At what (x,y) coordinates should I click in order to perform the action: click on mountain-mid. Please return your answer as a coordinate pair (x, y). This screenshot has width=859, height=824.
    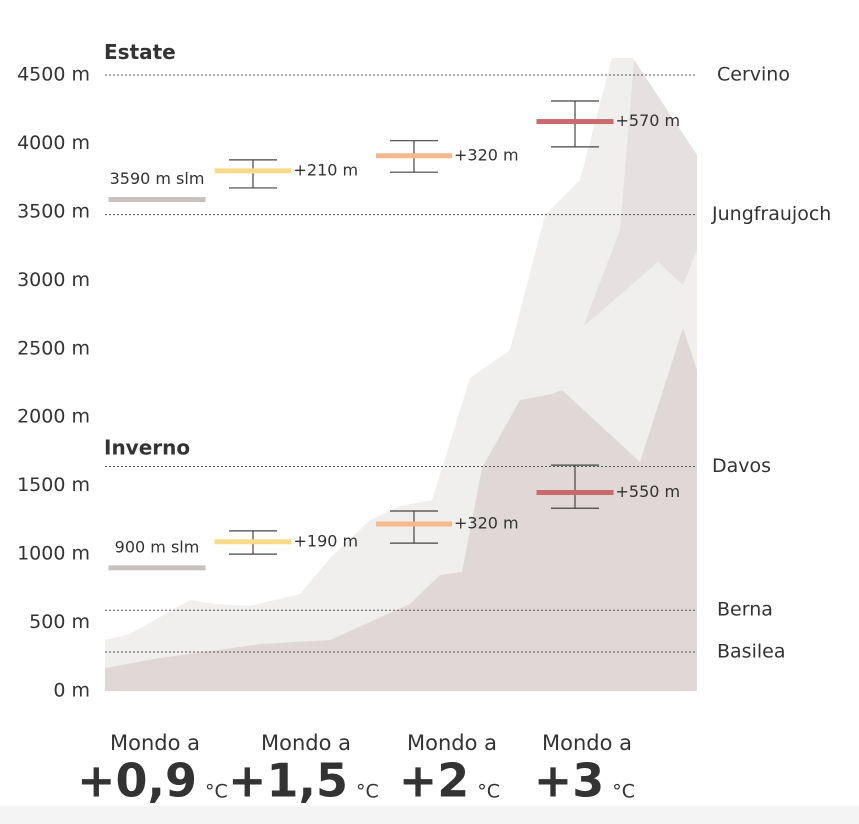
    Looking at the image, I should click on (640, 193).